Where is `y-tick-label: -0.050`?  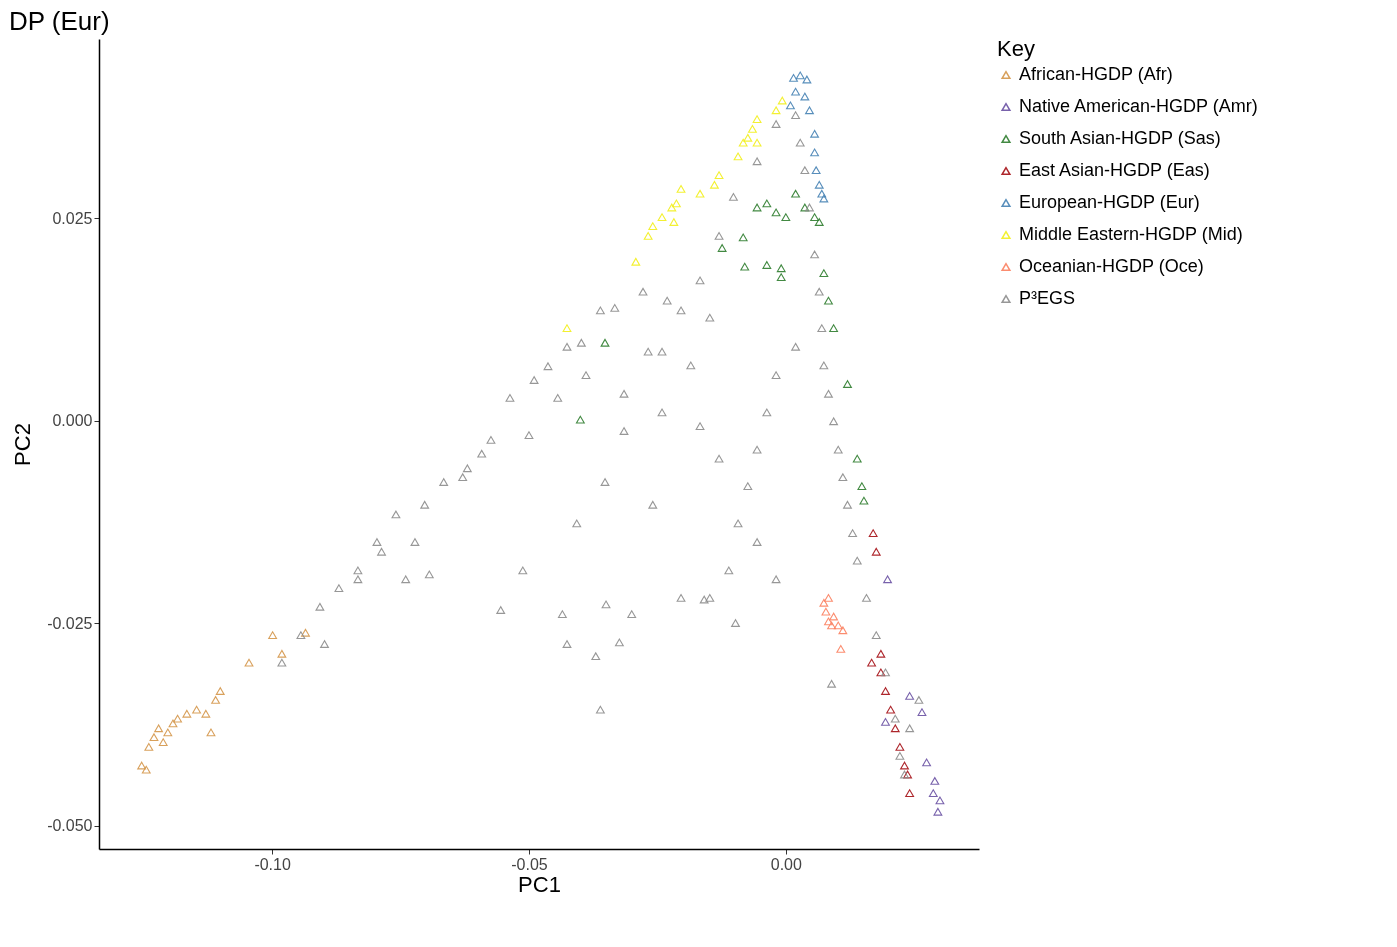 y-tick-label: -0.050 is located at coordinates (70, 826).